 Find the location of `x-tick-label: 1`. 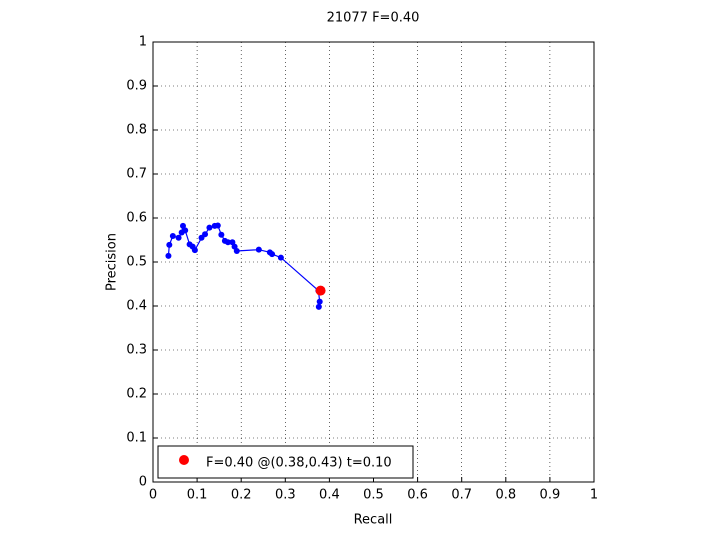

x-tick-label: 1 is located at coordinates (594, 495).